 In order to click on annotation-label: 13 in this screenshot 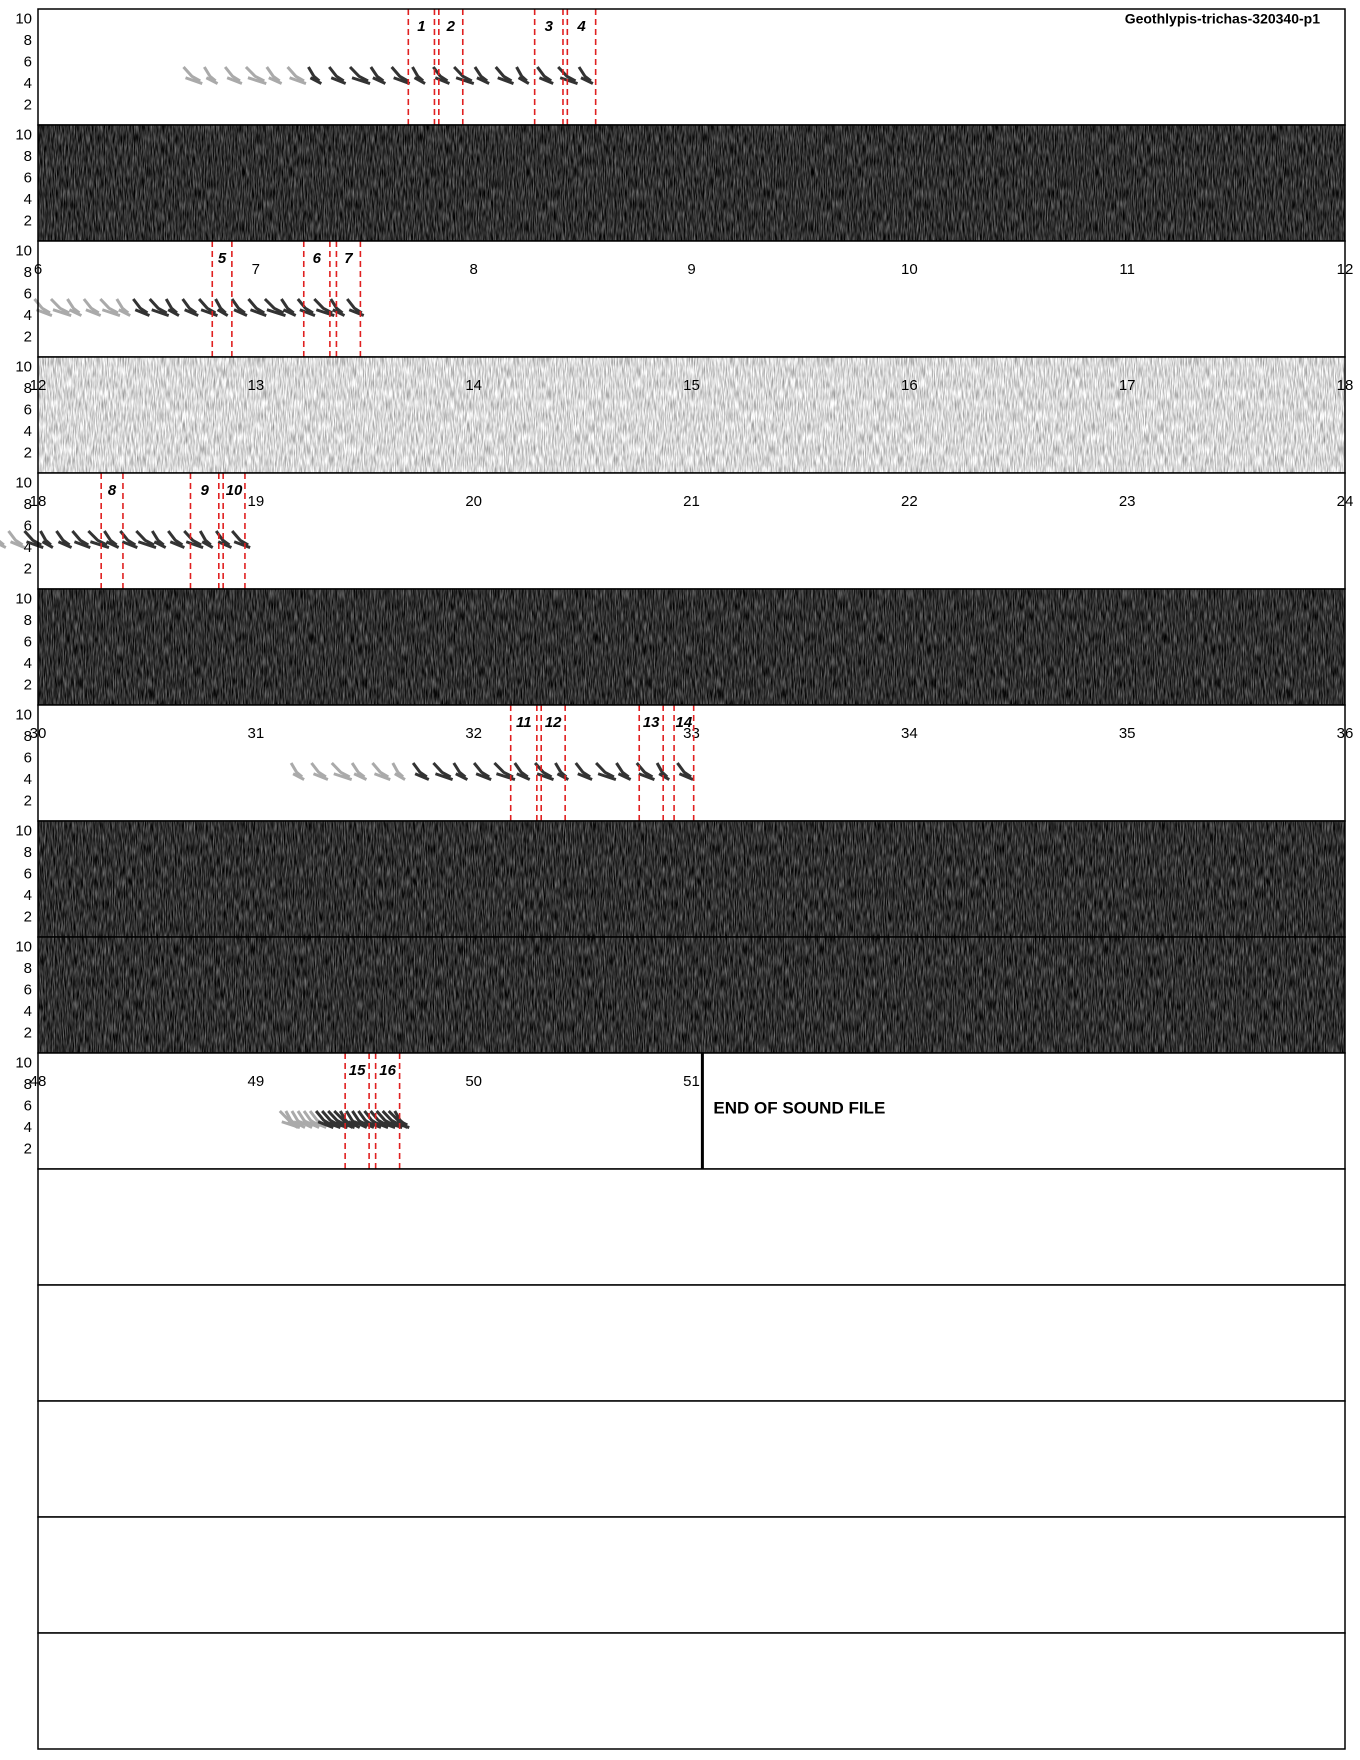, I will do `click(651, 722)`.